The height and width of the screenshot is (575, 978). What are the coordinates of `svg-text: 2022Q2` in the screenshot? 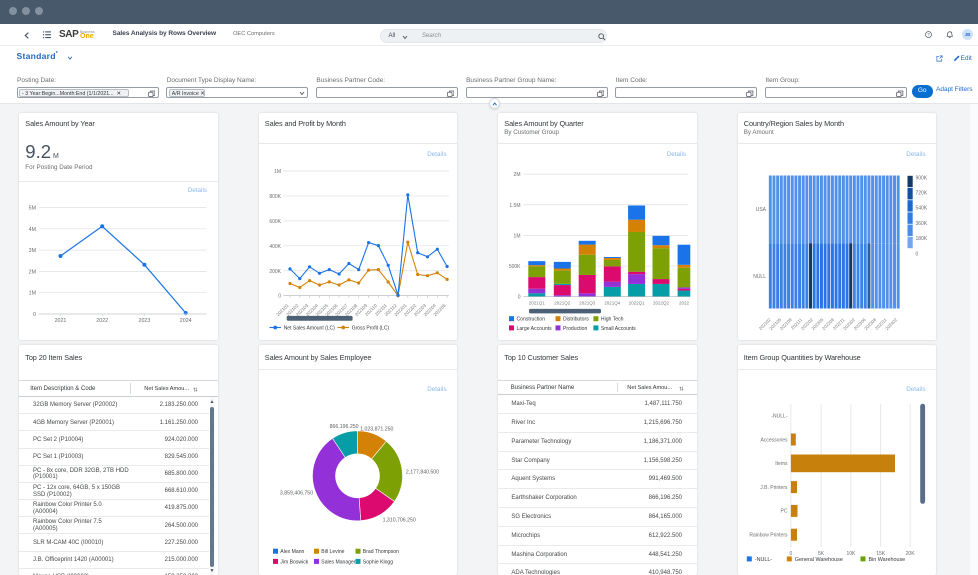 It's located at (661, 303).